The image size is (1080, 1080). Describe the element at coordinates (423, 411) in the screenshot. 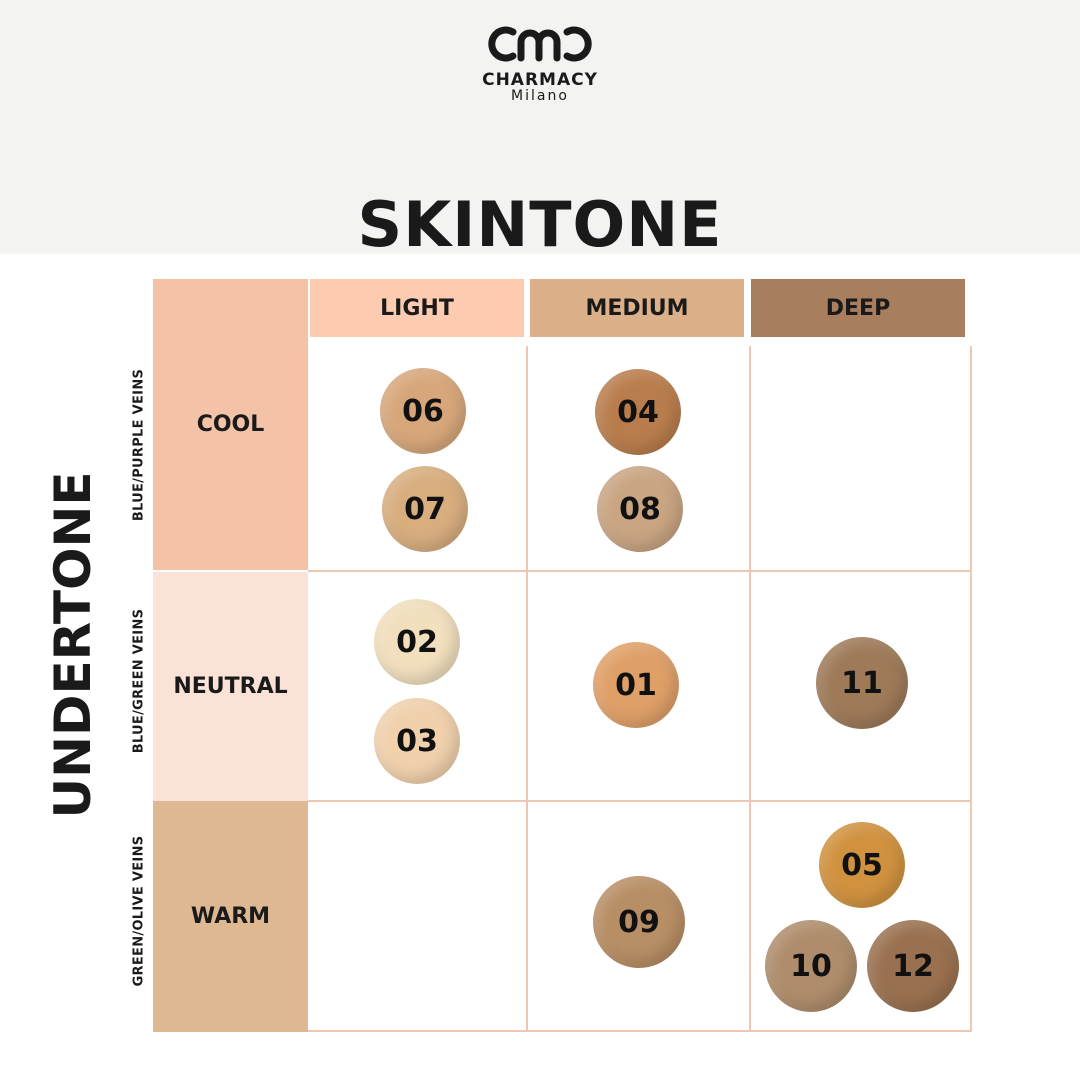

I see `shade-swatch-06: 06` at that location.